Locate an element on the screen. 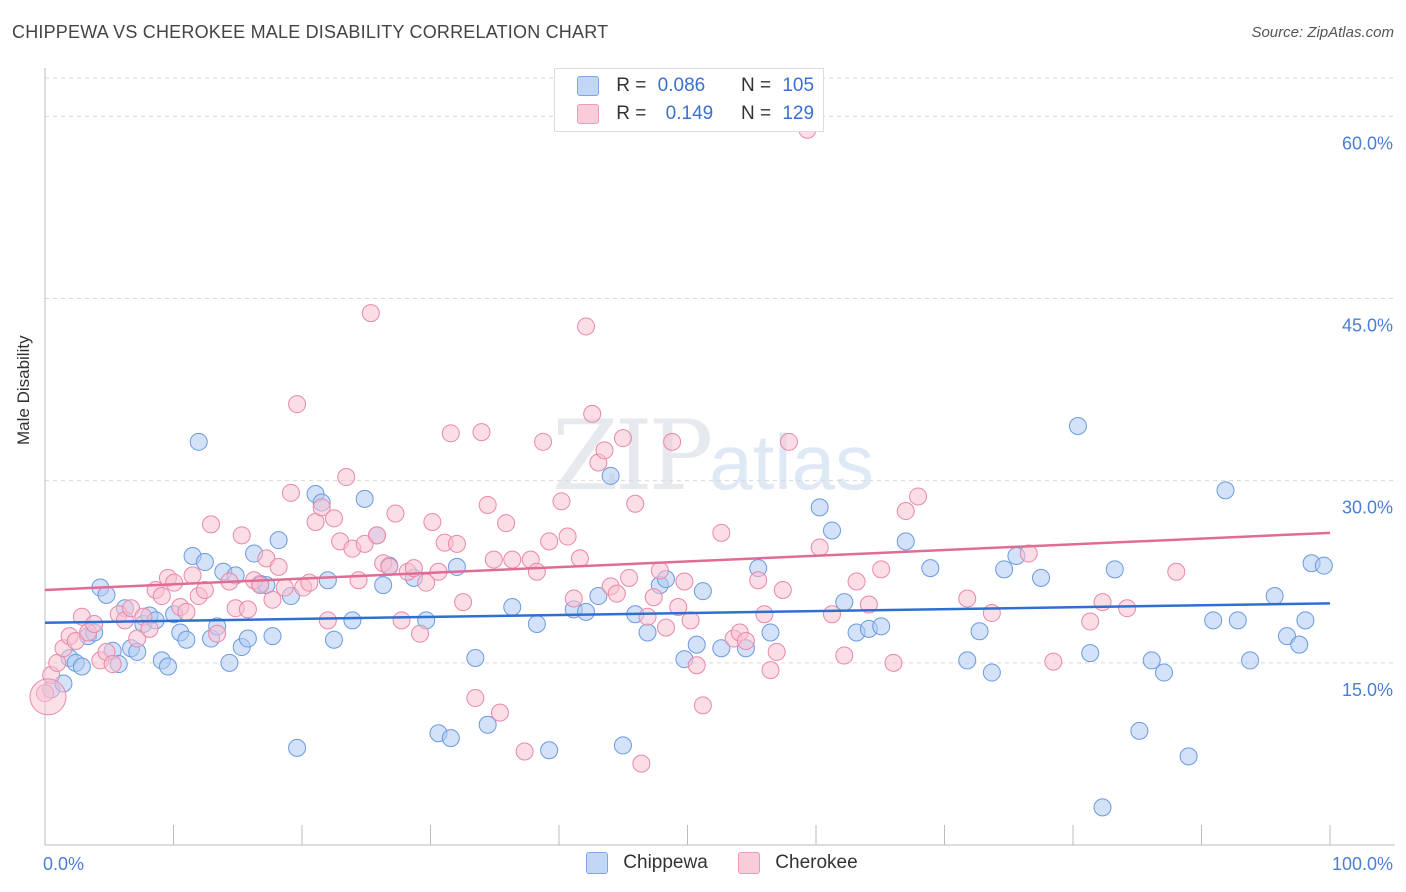 This screenshot has height=892, width=1406. y-tick-label: 15.0% is located at coordinates (1367, 690).